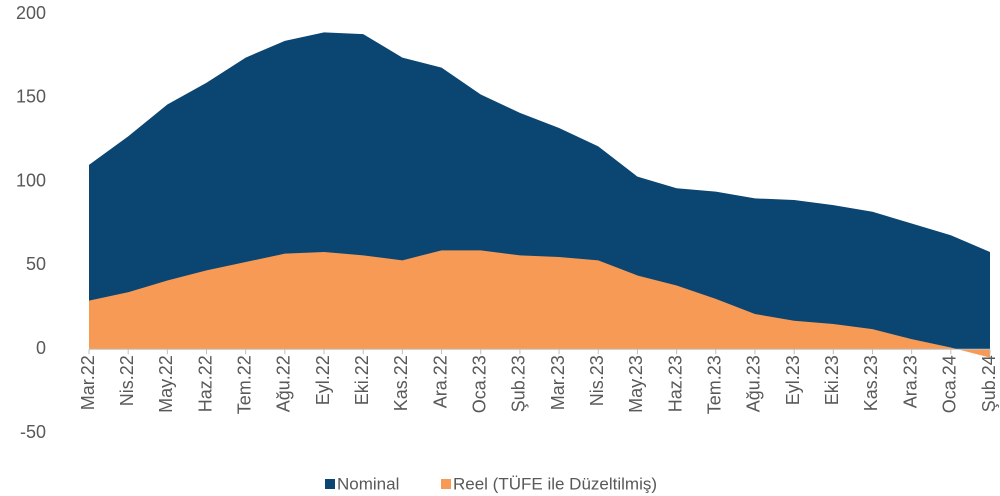 The width and height of the screenshot is (1000, 496). I want to click on x-tick-label: Kas.23, so click(871, 383).